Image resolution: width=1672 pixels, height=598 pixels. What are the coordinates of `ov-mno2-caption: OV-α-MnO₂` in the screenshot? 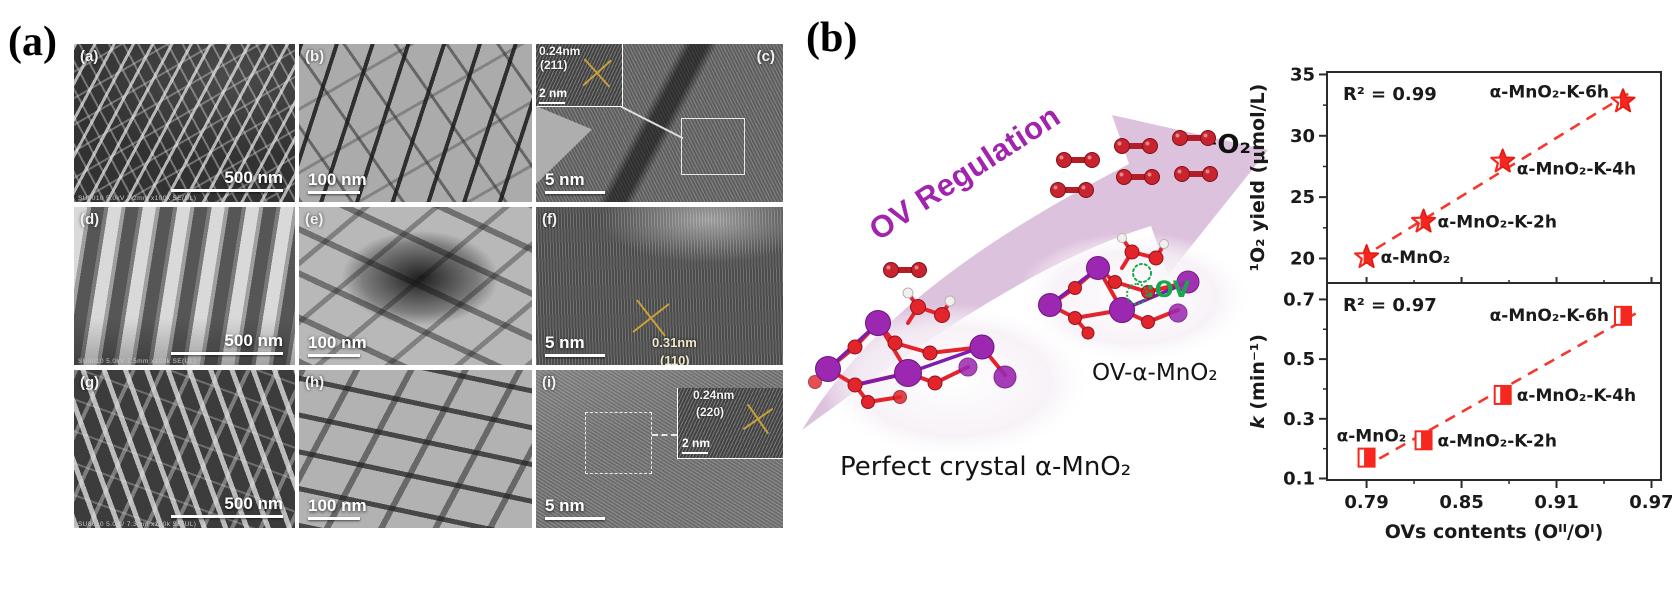 It's located at (1155, 373).